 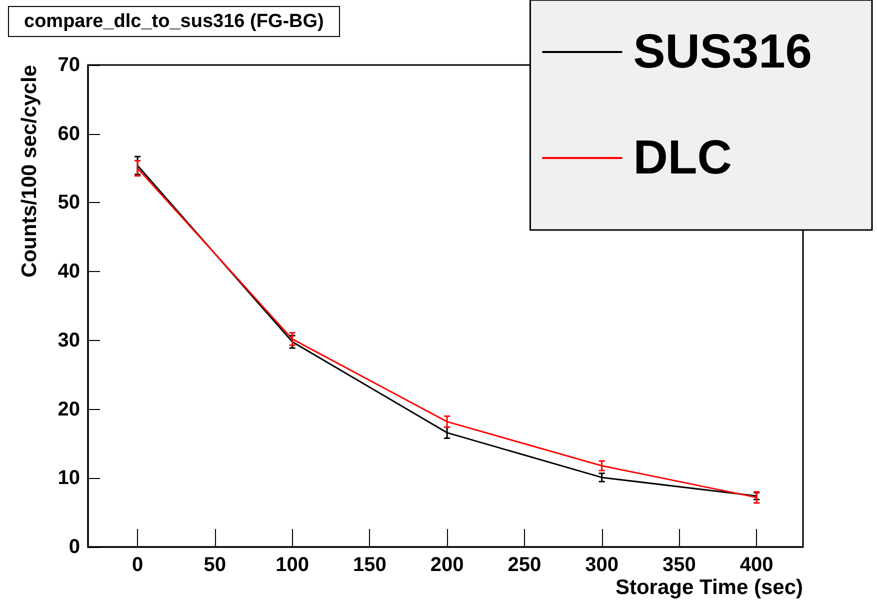 What do you see at coordinates (682, 158) in the screenshot?
I see `legend-label: DLC` at bounding box center [682, 158].